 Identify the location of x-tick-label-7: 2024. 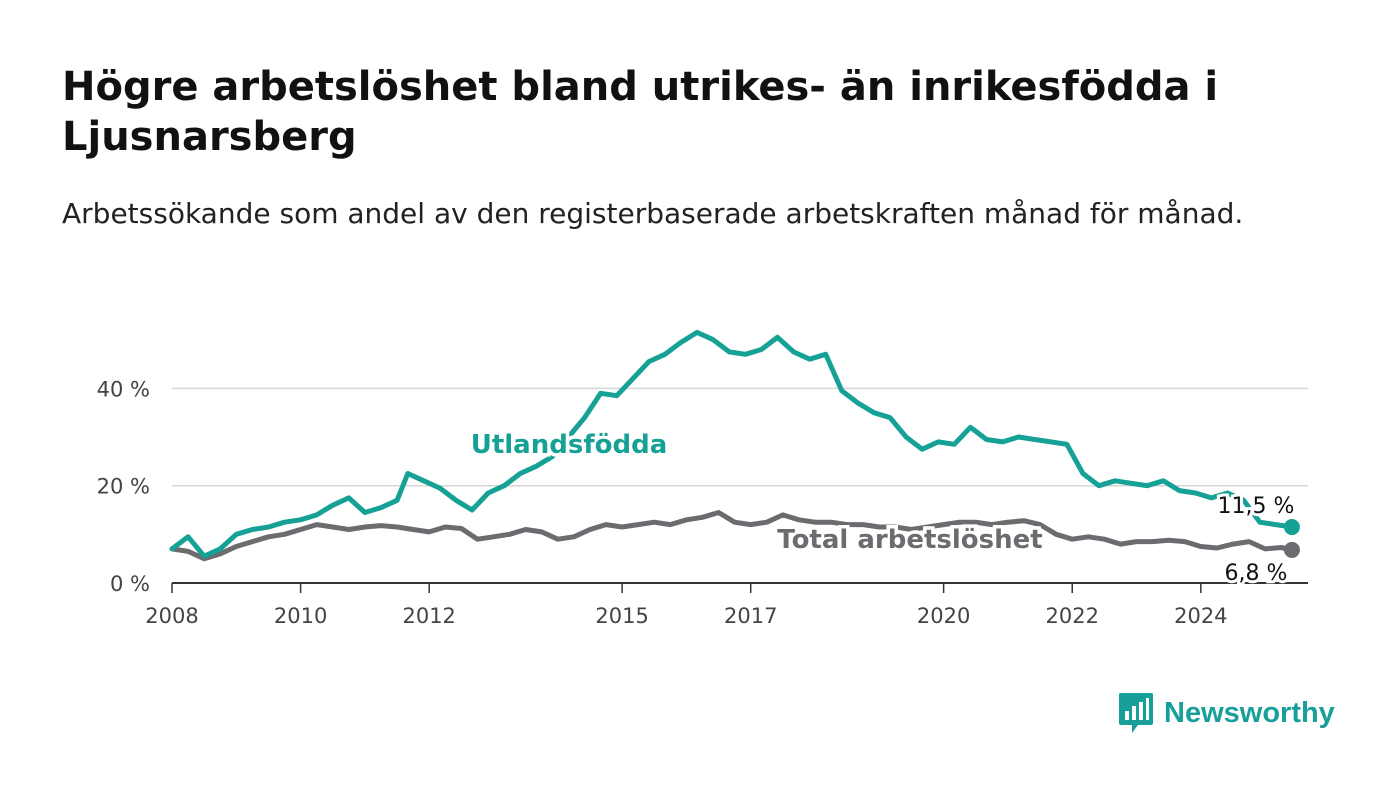
(1200, 616).